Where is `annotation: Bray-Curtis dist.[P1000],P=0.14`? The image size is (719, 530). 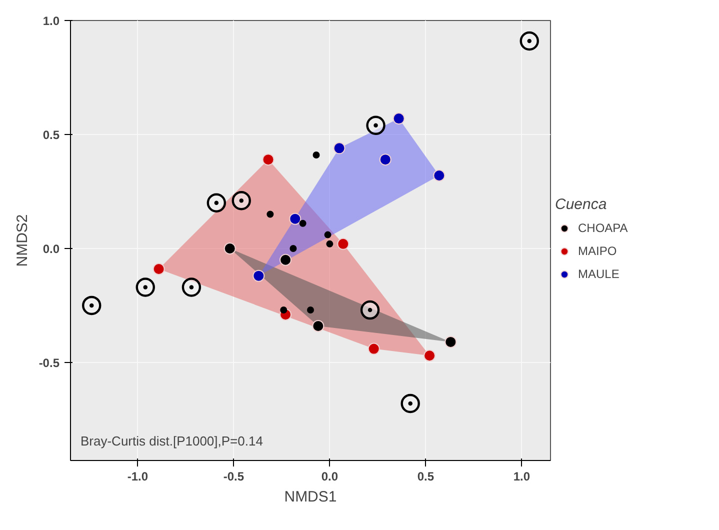
annotation: Bray-Curtis dist.[P1000],P=0.14 is located at coordinates (171, 441).